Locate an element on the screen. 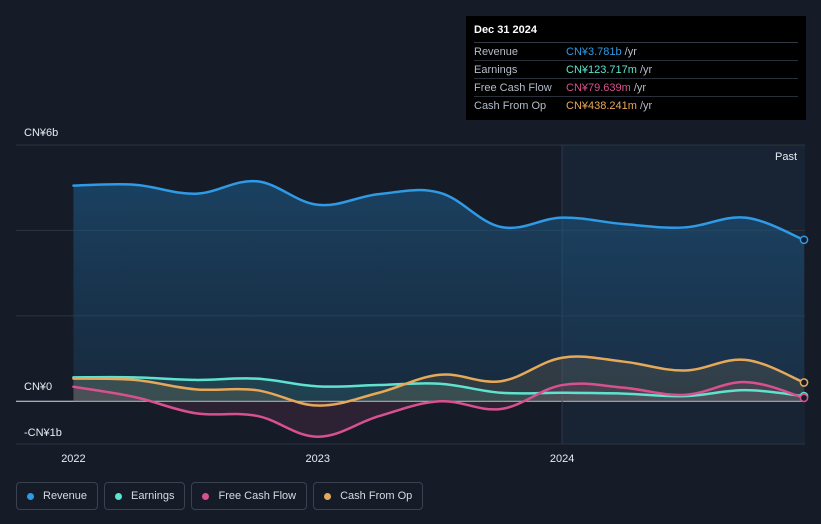 The width and height of the screenshot is (821, 524). line-cash-from-op is located at coordinates (439, 381).